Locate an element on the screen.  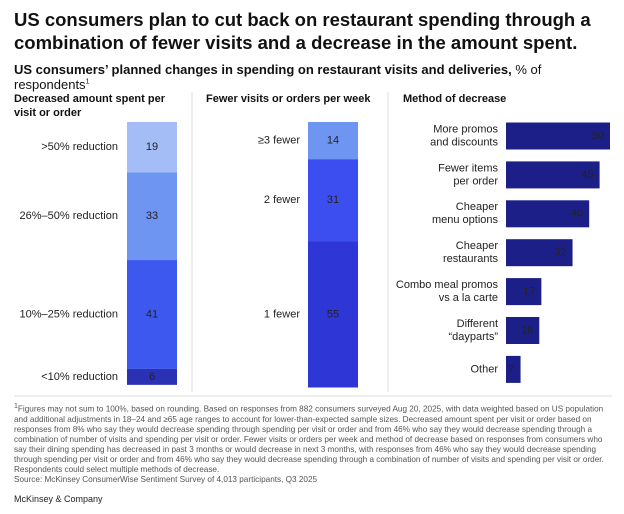
category-label: vs a la carte is located at coordinates (468, 298).